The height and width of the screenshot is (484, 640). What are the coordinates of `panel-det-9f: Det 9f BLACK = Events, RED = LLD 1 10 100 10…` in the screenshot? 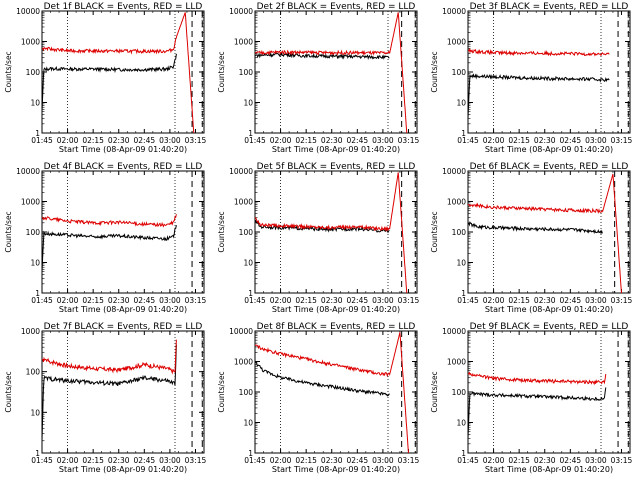 It's located at (531, 398).